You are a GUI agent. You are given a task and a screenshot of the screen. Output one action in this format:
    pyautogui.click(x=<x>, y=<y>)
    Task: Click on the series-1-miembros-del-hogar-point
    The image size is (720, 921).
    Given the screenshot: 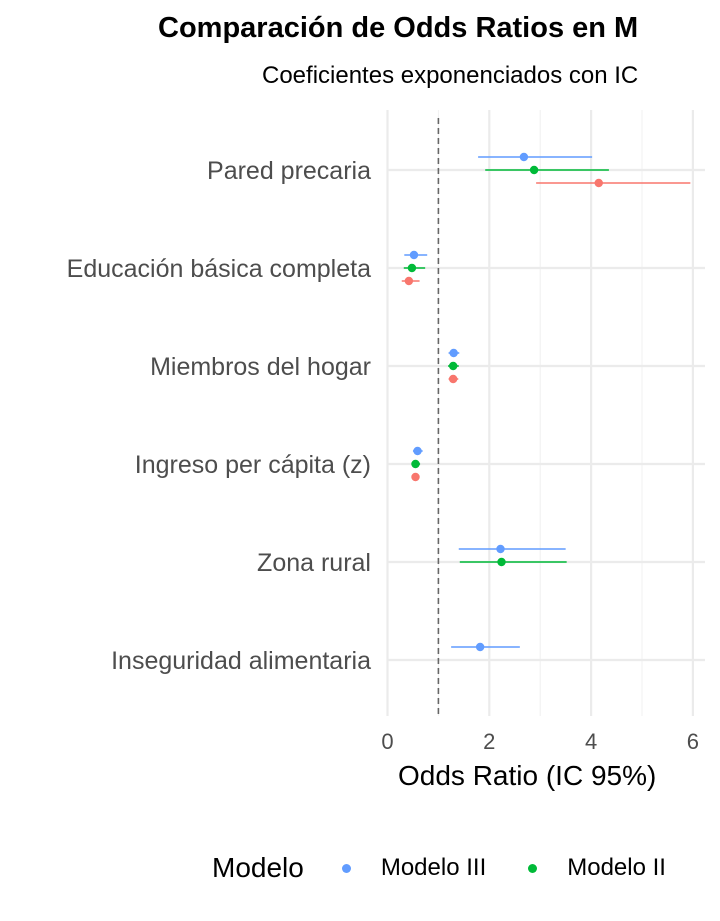 What is the action you would take?
    pyautogui.click(x=453, y=353)
    